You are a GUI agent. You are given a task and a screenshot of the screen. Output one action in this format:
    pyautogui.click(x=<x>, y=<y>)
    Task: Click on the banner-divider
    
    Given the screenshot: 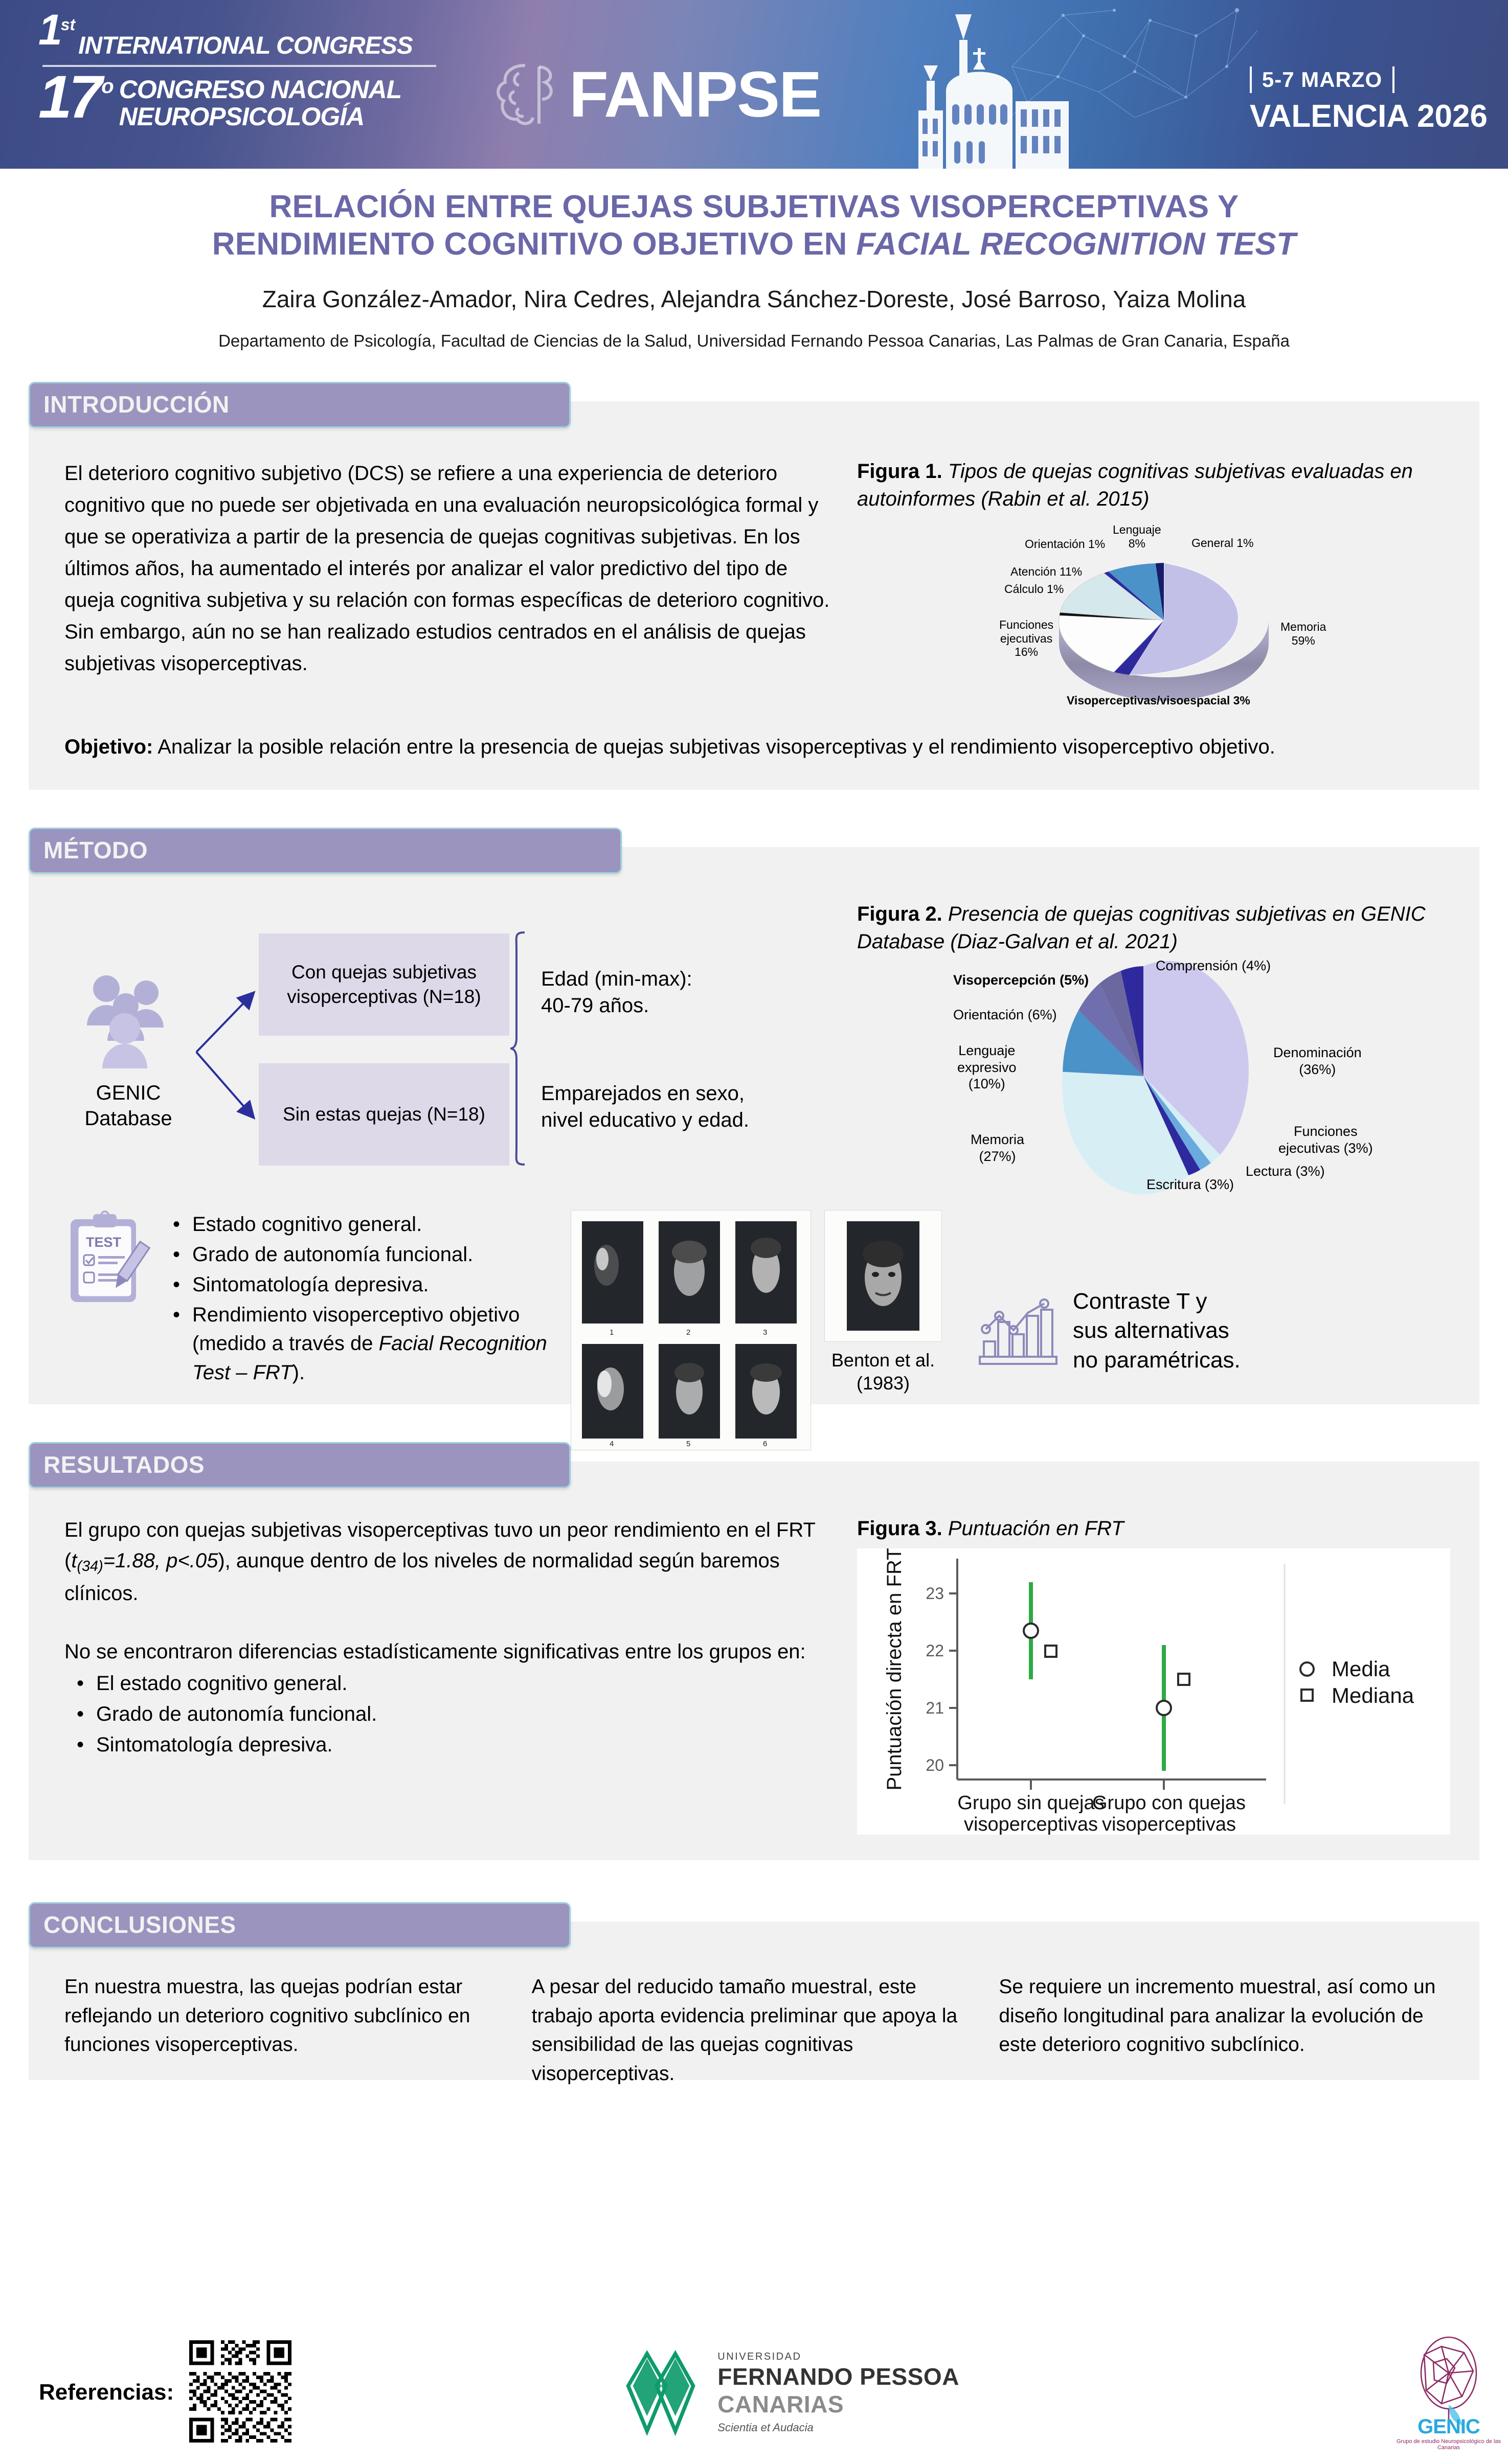 What is the action you would take?
    pyautogui.click(x=239, y=66)
    